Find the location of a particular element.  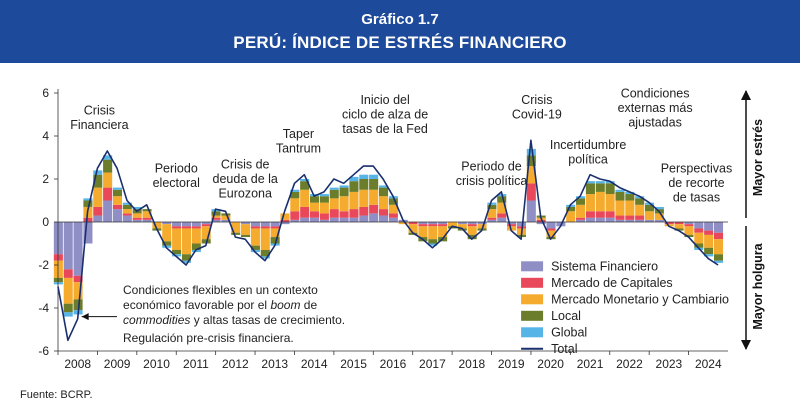

y-tick-label-2: 2 is located at coordinates (45, 179).